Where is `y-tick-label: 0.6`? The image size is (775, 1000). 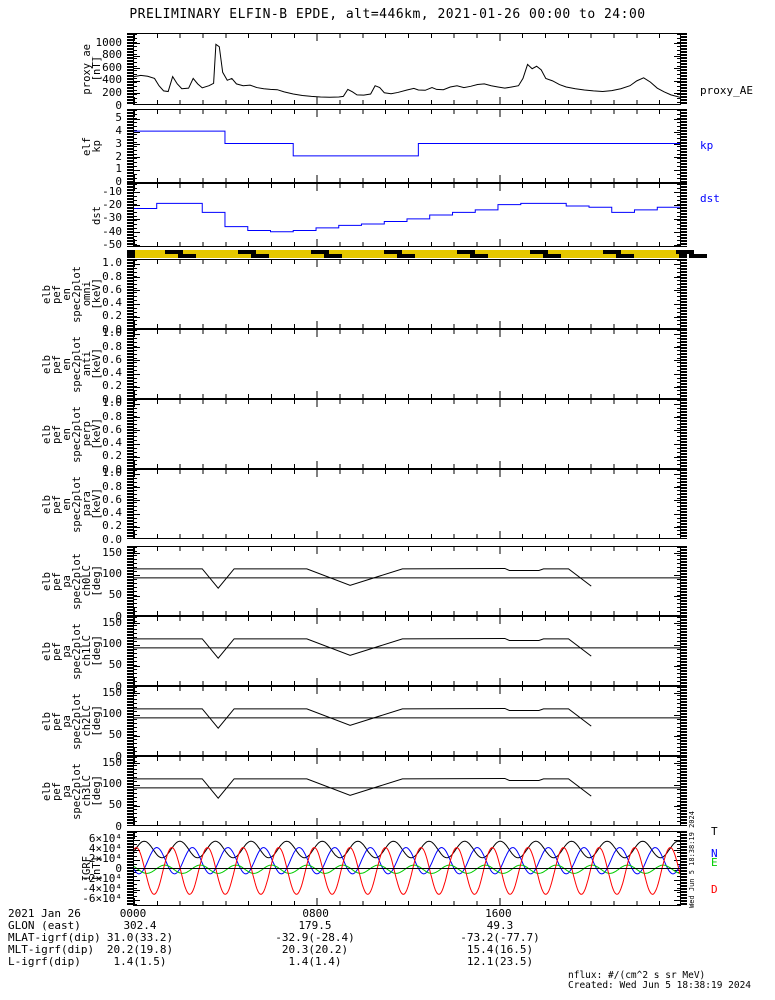 y-tick-label: 0.6 is located at coordinates (112, 499).